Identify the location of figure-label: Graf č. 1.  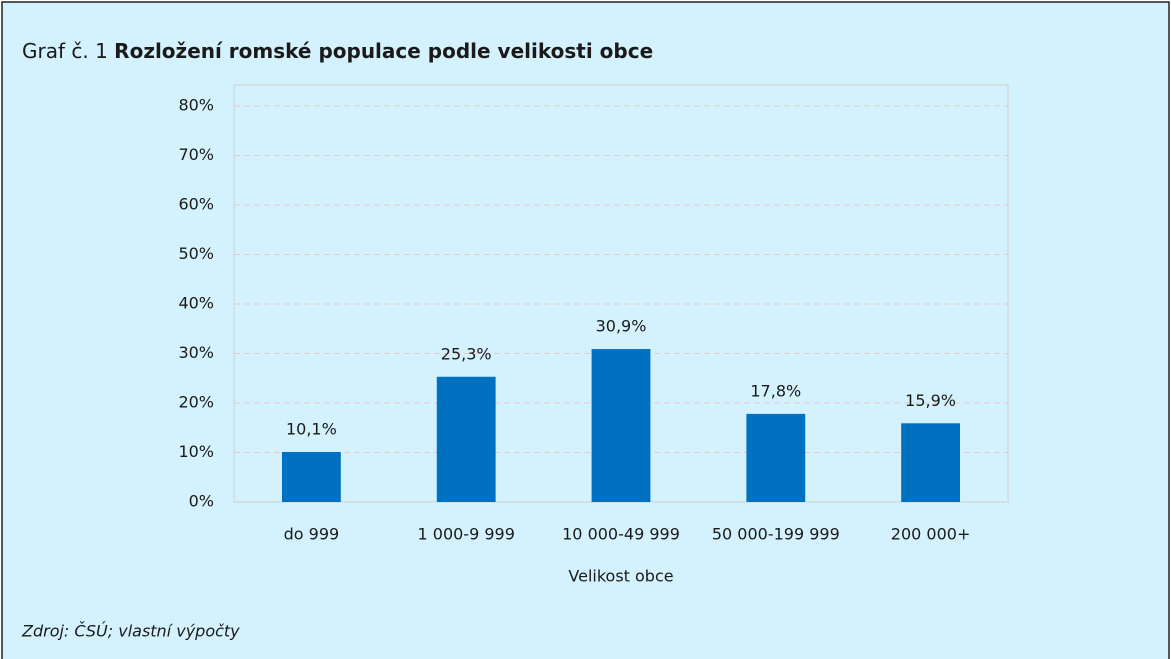
(65, 51).